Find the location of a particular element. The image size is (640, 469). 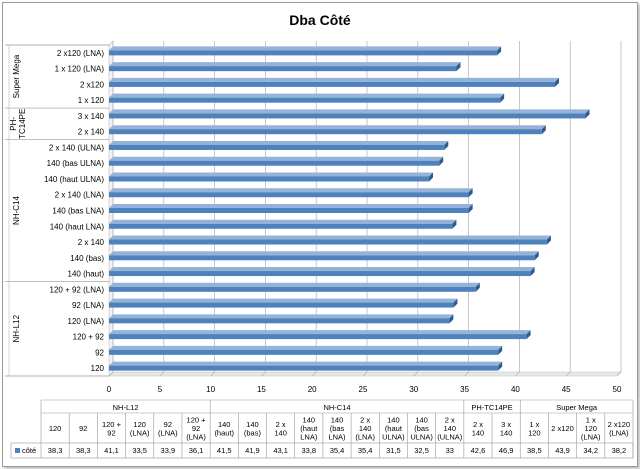

table-category-label: 120 +92 (LNA) is located at coordinates (196, 429).